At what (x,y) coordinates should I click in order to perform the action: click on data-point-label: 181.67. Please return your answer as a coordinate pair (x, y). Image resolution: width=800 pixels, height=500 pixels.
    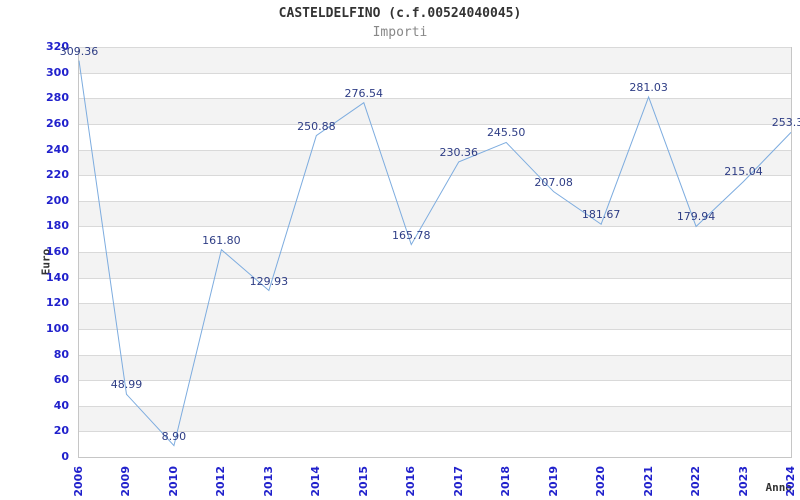
    Looking at the image, I should click on (601, 215).